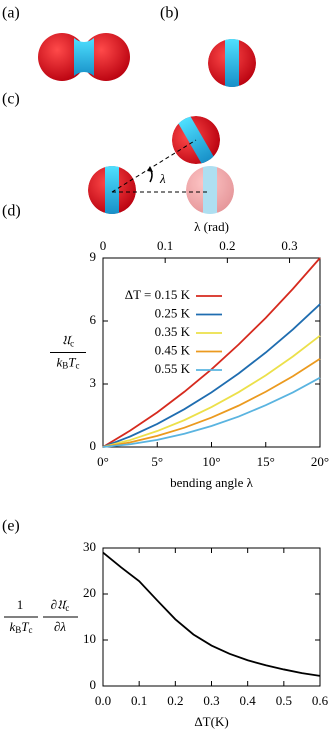 The image size is (332, 747). What do you see at coordinates (20, 604) in the screenshot?
I see `y-axis-label: 1` at bounding box center [20, 604].